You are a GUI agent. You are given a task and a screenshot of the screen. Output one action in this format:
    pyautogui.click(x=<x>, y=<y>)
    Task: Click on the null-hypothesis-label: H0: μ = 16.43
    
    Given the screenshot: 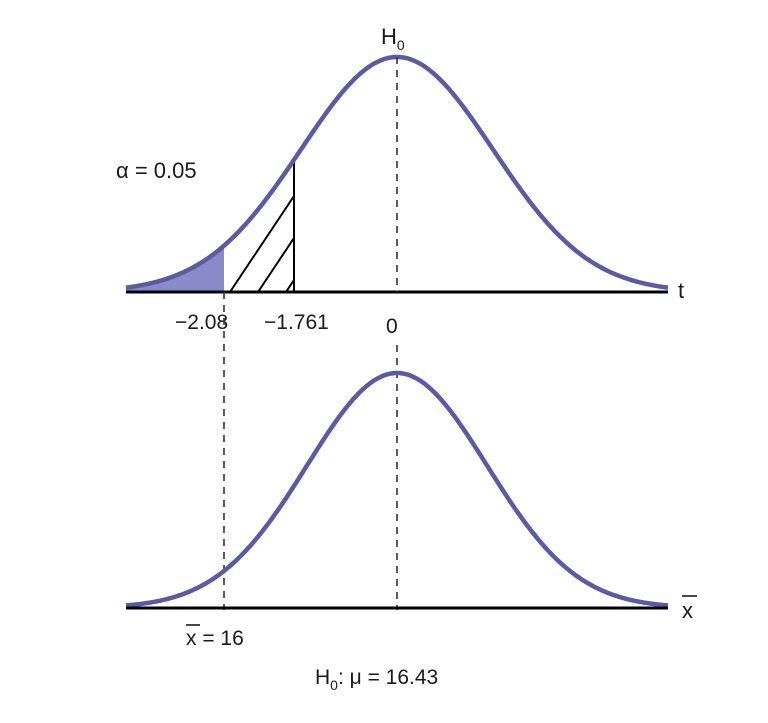 What is the action you would take?
    pyautogui.click(x=376, y=679)
    